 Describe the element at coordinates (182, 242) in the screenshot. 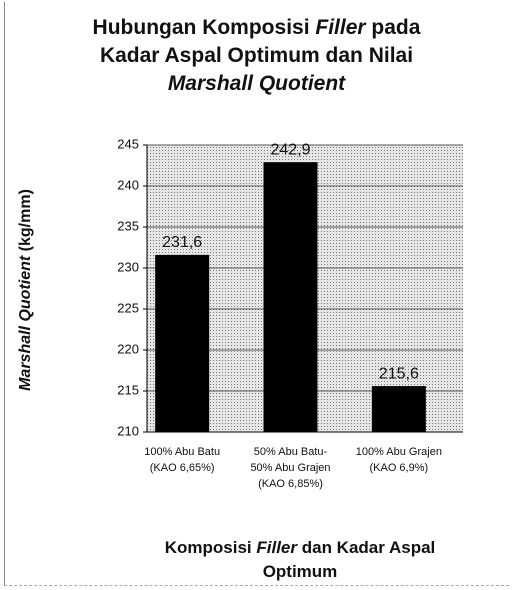

I see `value-label: 231,6` at that location.